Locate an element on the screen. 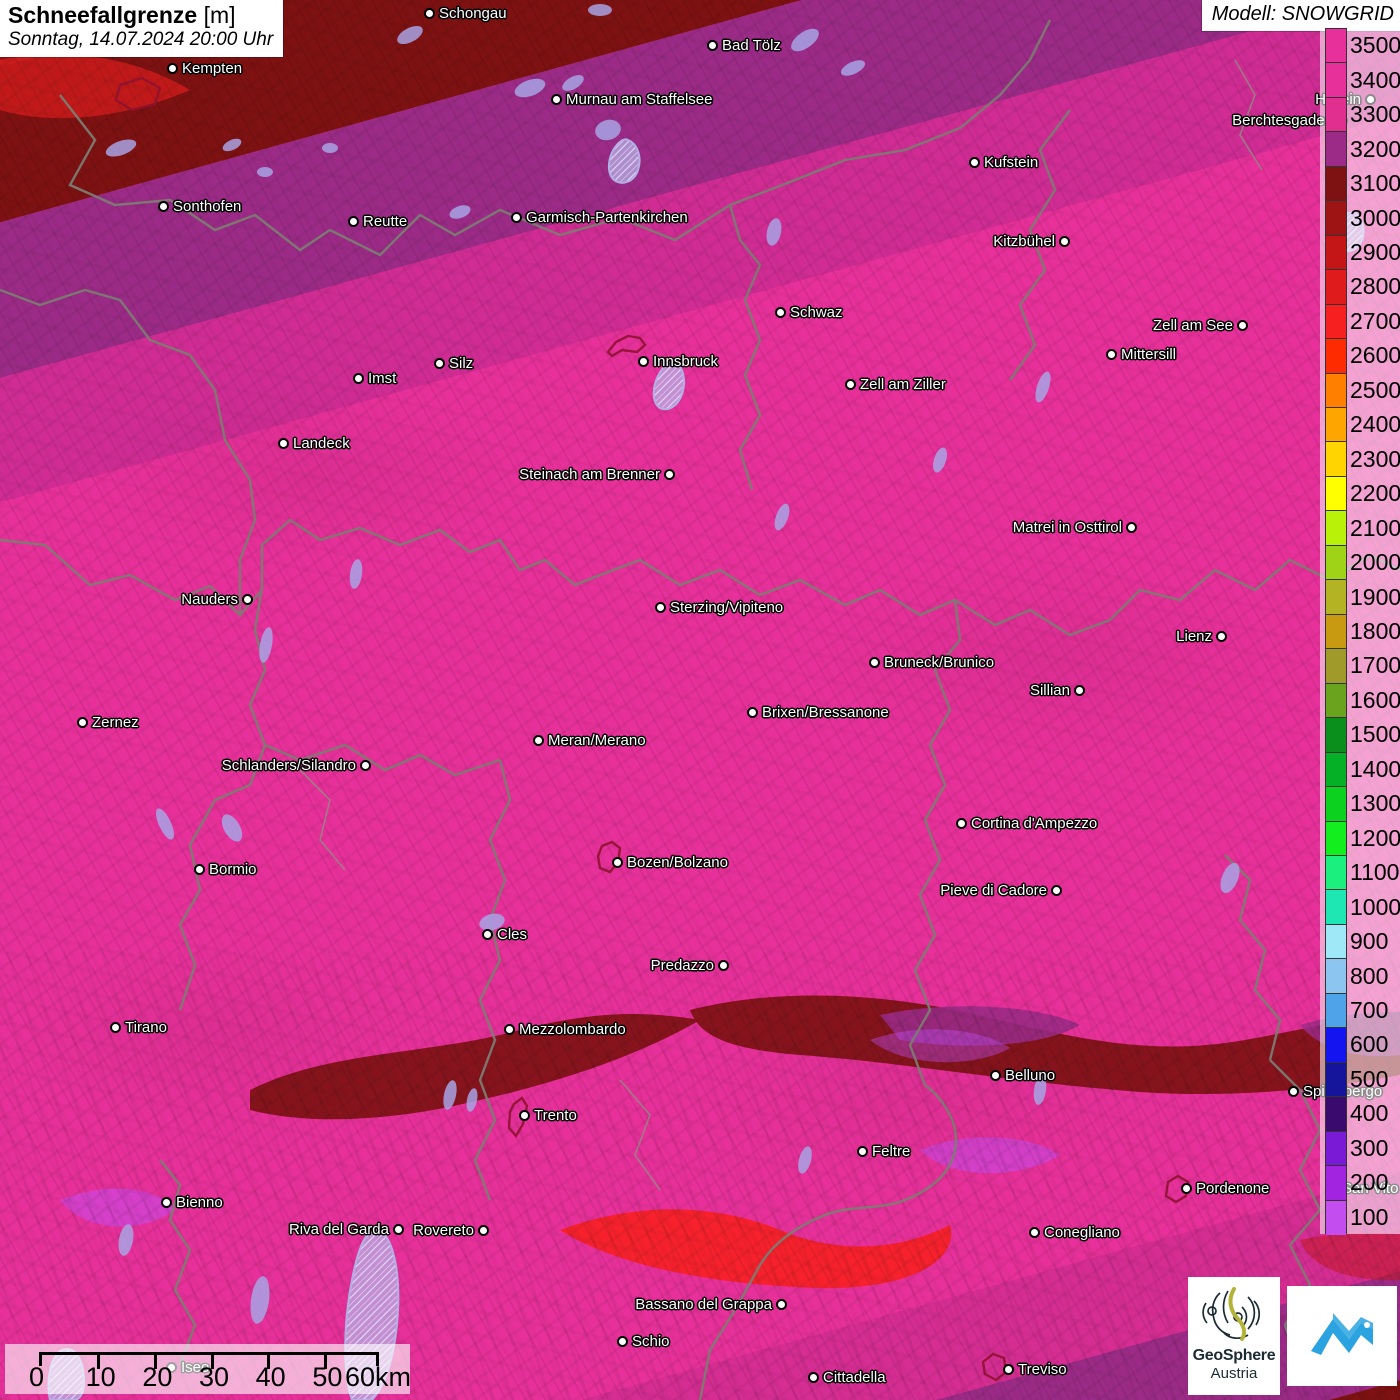 This screenshot has width=1400, height=1400. geosphere-austria-logo: GeoSphere Austria is located at coordinates (1234, 1336).